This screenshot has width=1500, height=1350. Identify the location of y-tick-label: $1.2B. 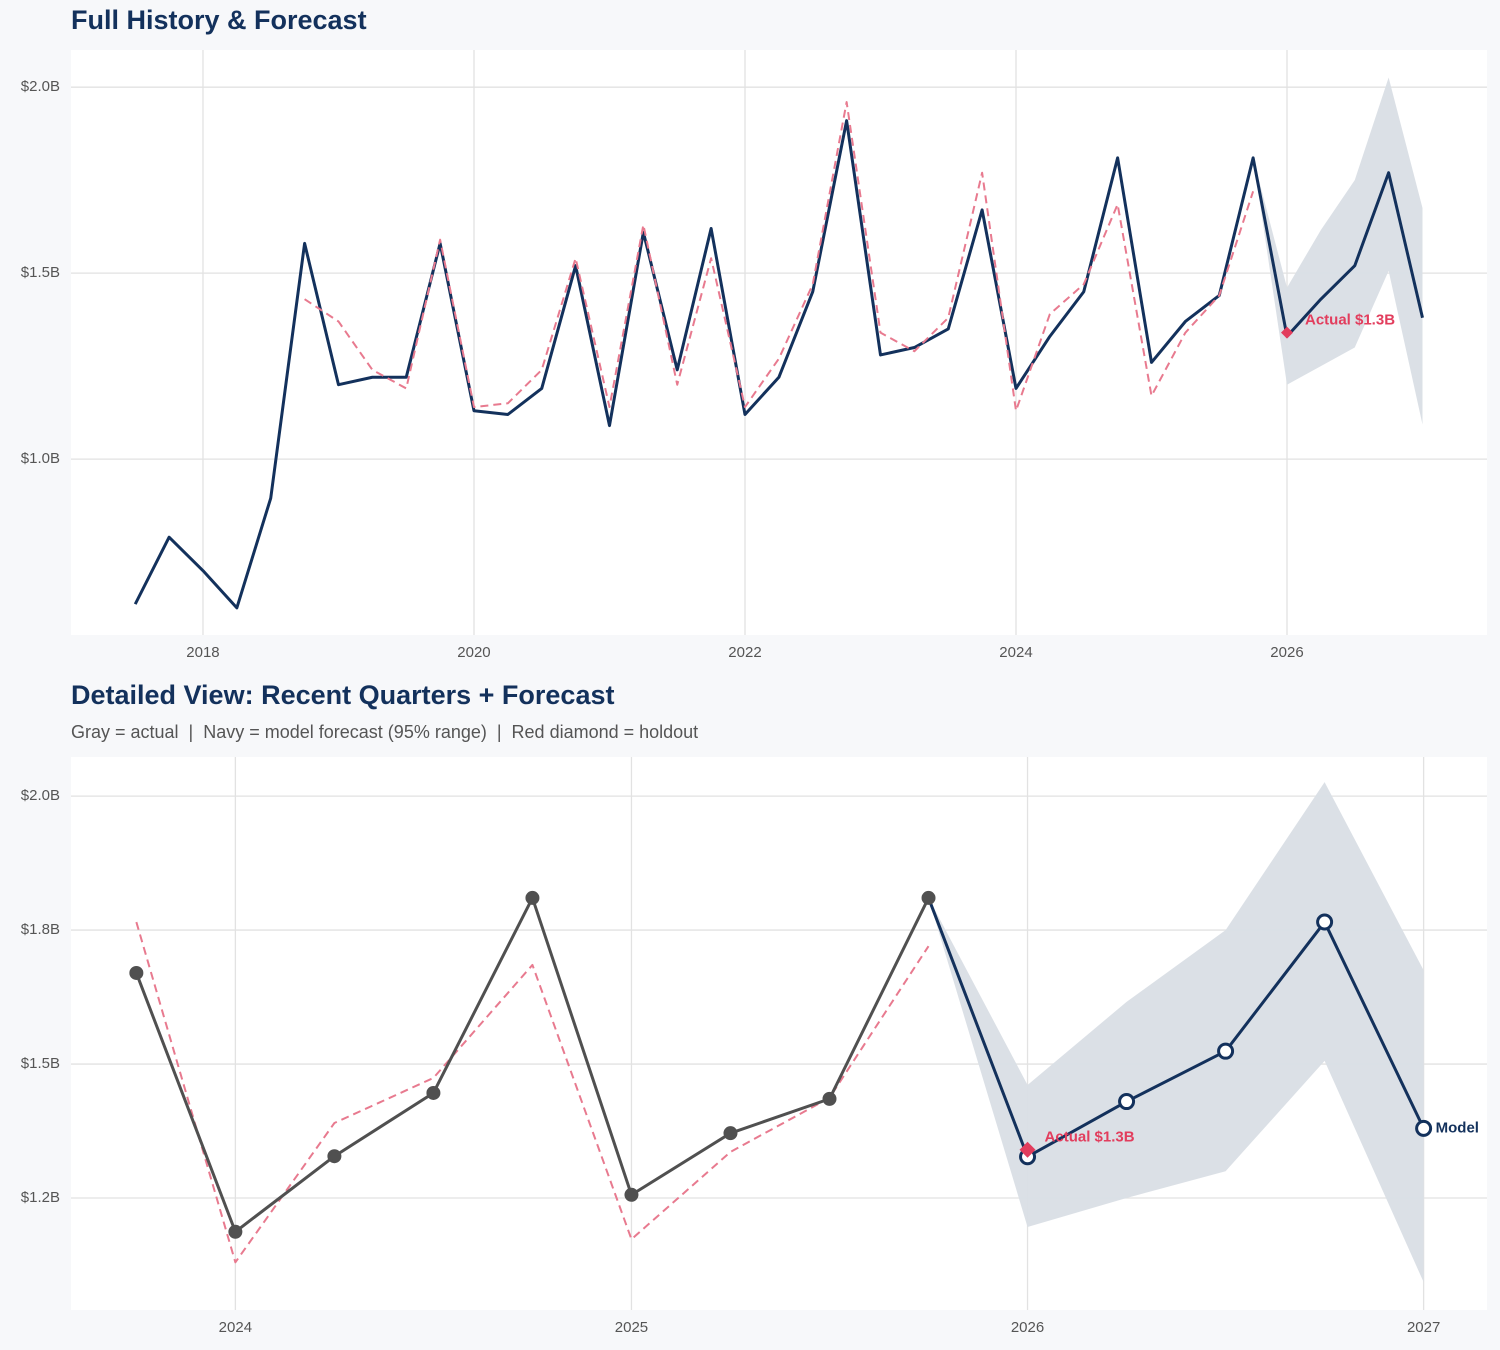
(40, 1197).